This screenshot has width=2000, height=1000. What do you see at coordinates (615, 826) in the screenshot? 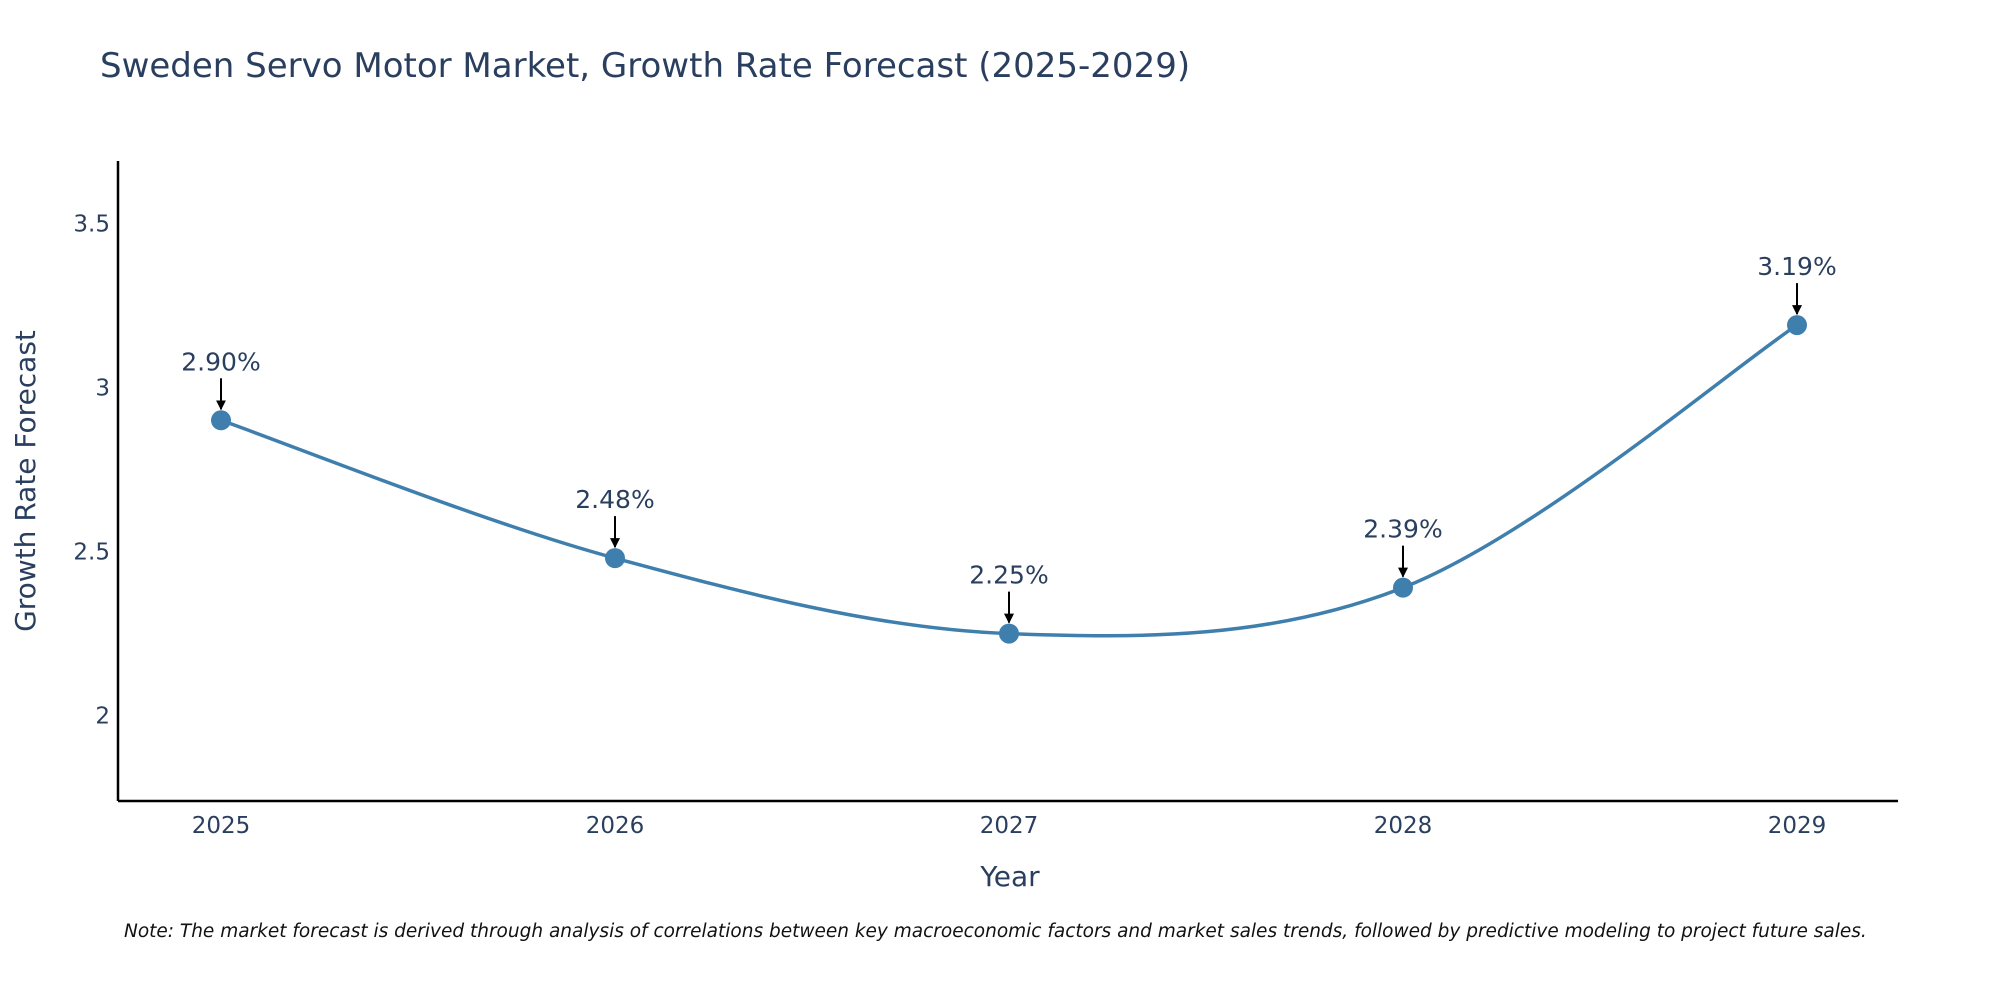
I see `x-tick-label: 2026` at bounding box center [615, 826].